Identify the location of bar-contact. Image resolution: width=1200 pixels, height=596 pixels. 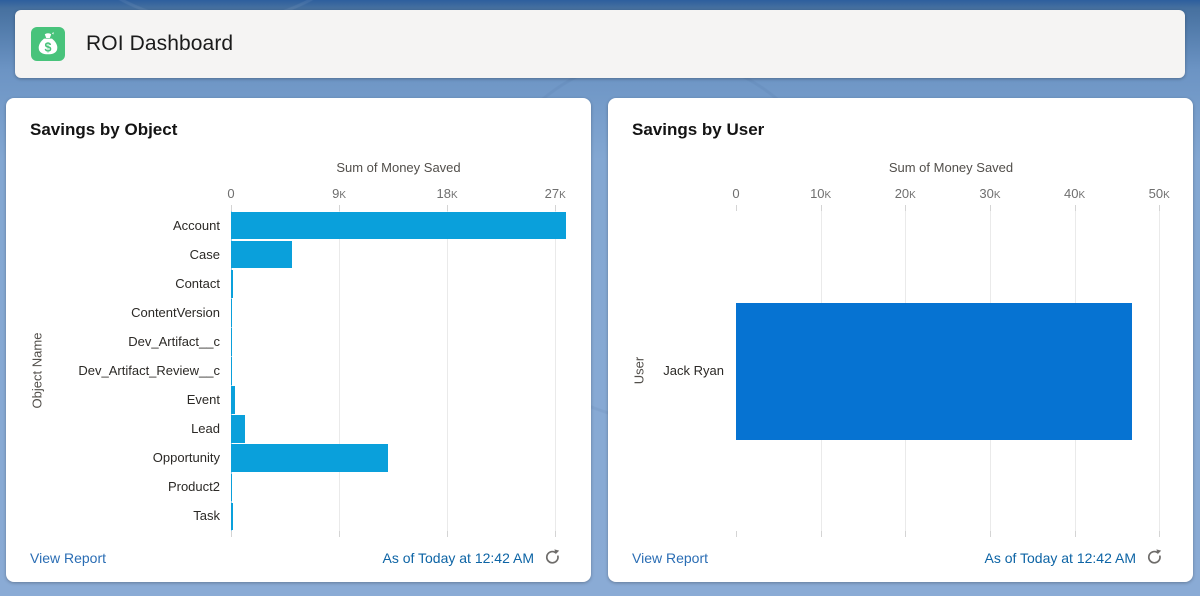
(232, 283).